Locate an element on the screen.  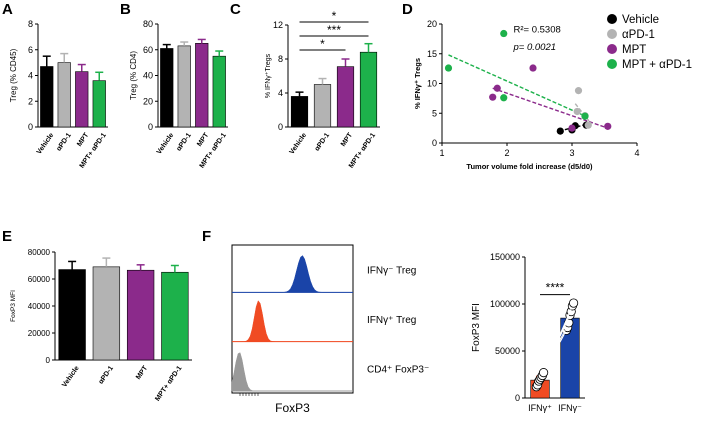
y-tick-label: 10 is located at coordinates (432, 84).